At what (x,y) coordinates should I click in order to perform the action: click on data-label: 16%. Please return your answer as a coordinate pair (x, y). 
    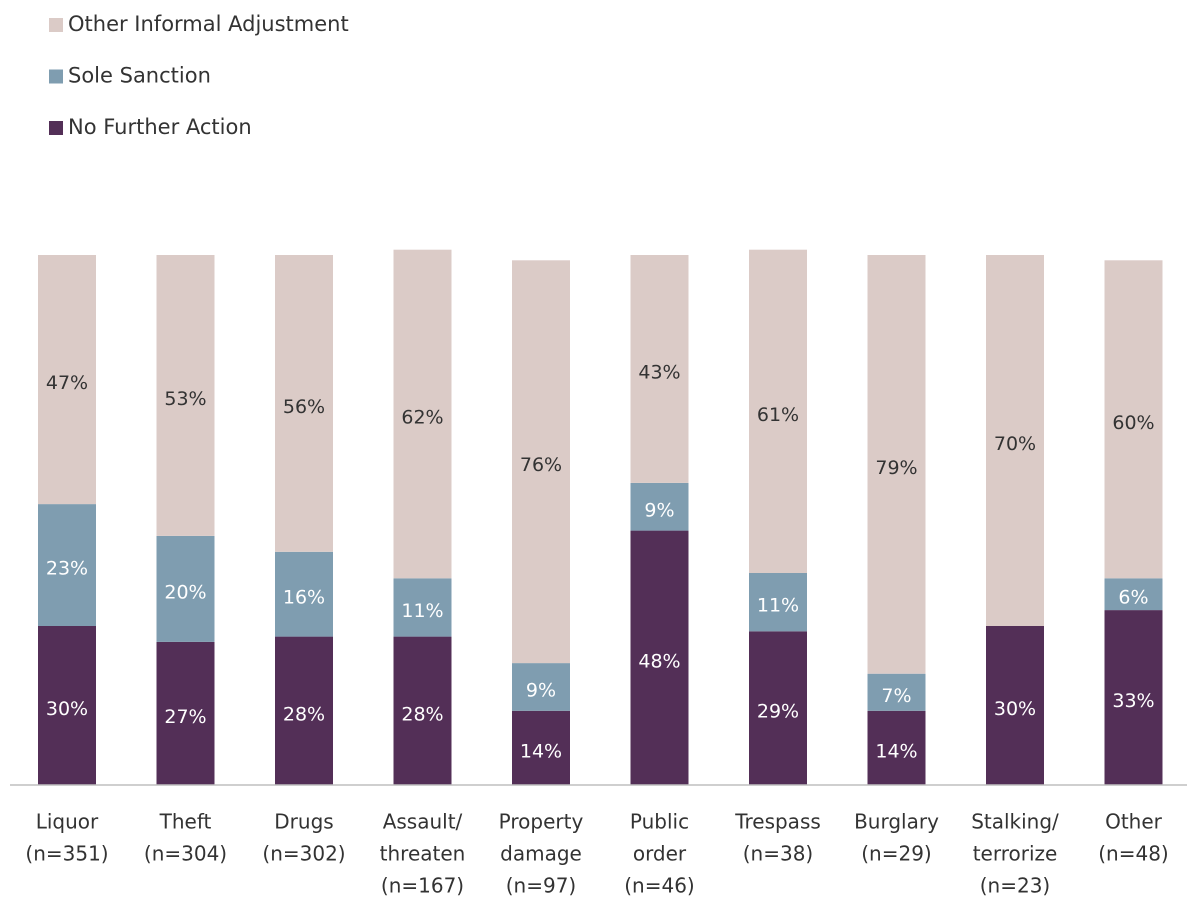
    Looking at the image, I should click on (304, 598).